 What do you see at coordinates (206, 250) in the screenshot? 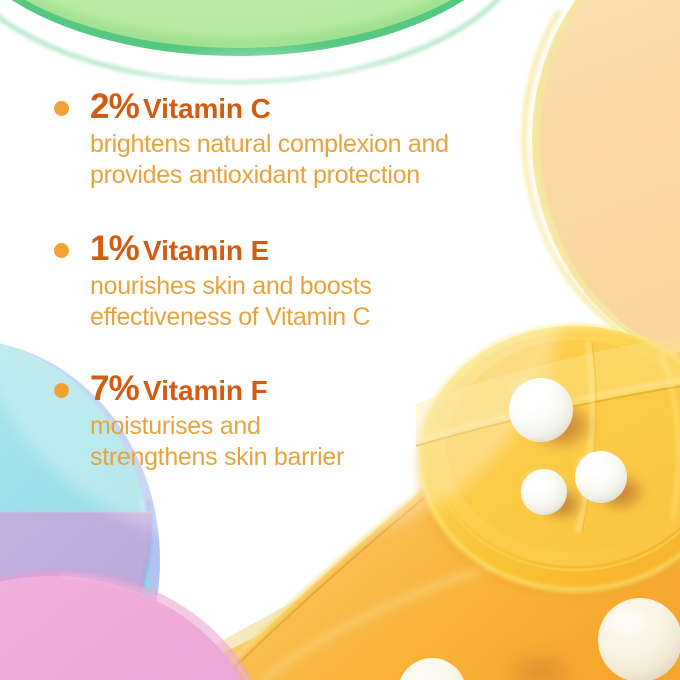
I see `benefit-vitamin-name: Vitamin E` at bounding box center [206, 250].